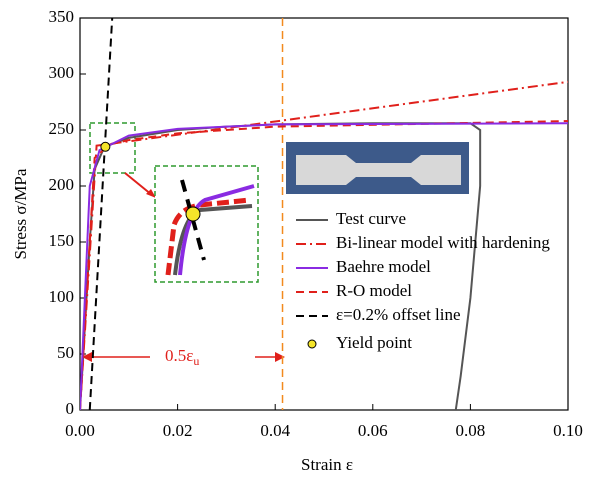 This screenshot has height=481, width=601. What do you see at coordinates (193, 214) in the screenshot?
I see `inset-yield` at bounding box center [193, 214].